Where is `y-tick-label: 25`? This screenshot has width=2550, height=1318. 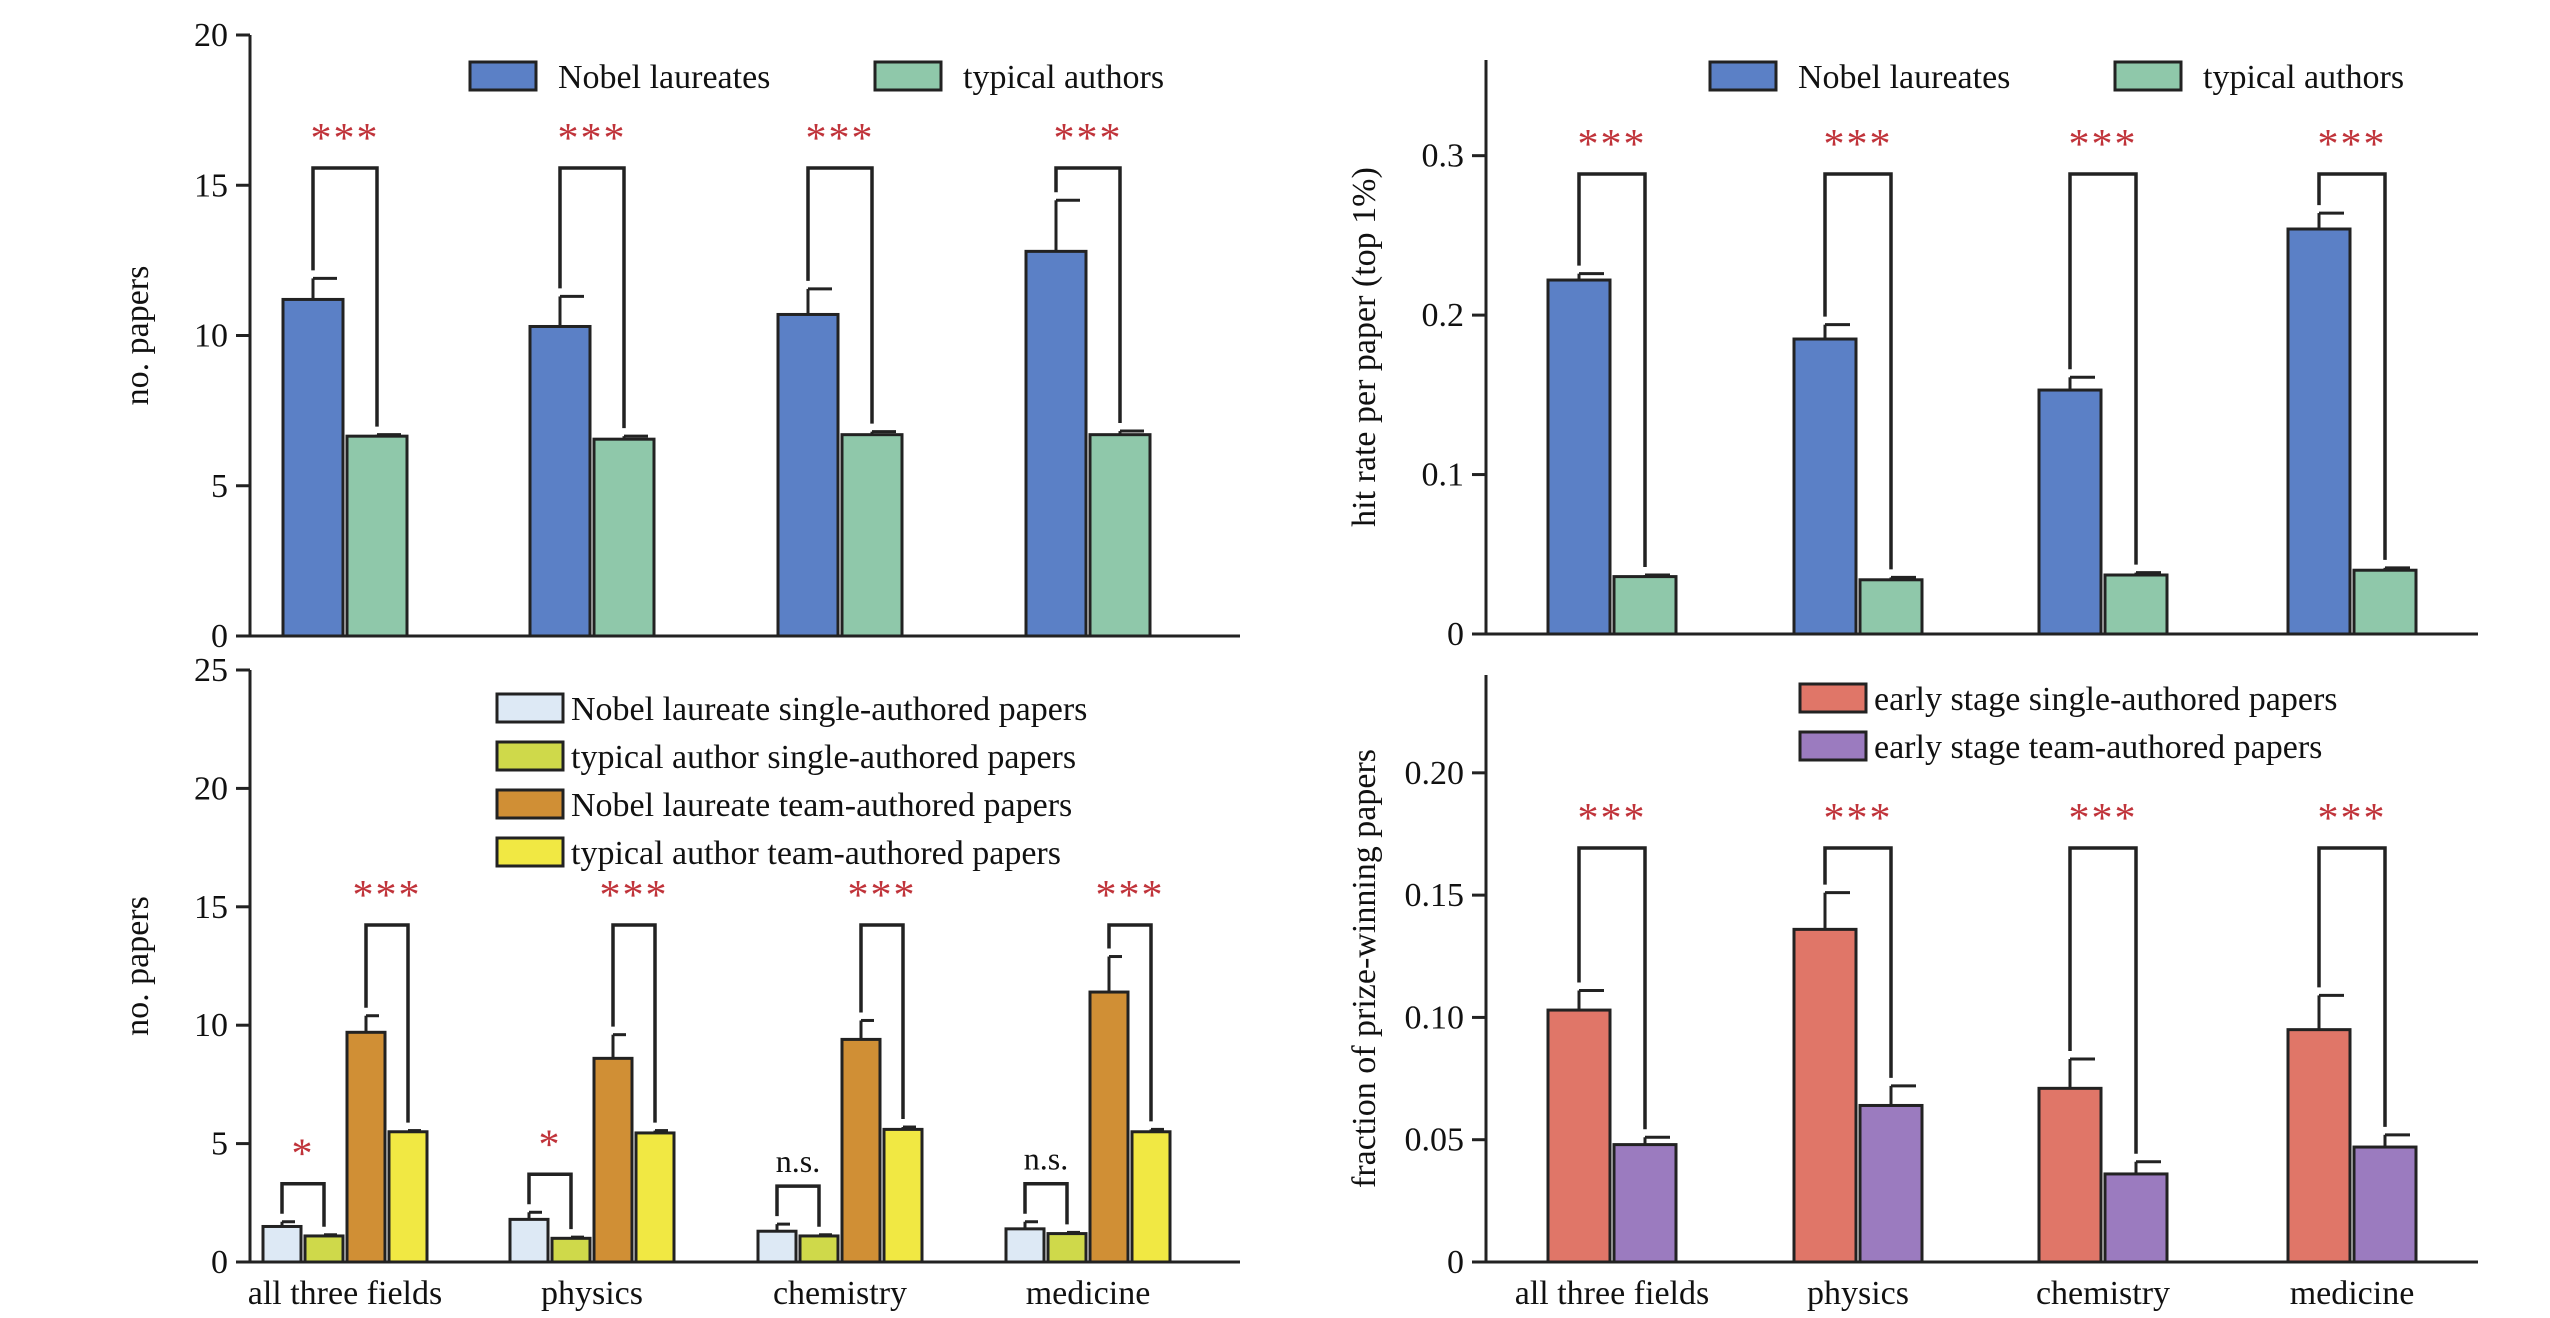
y-tick-label: 25 is located at coordinates (211, 670).